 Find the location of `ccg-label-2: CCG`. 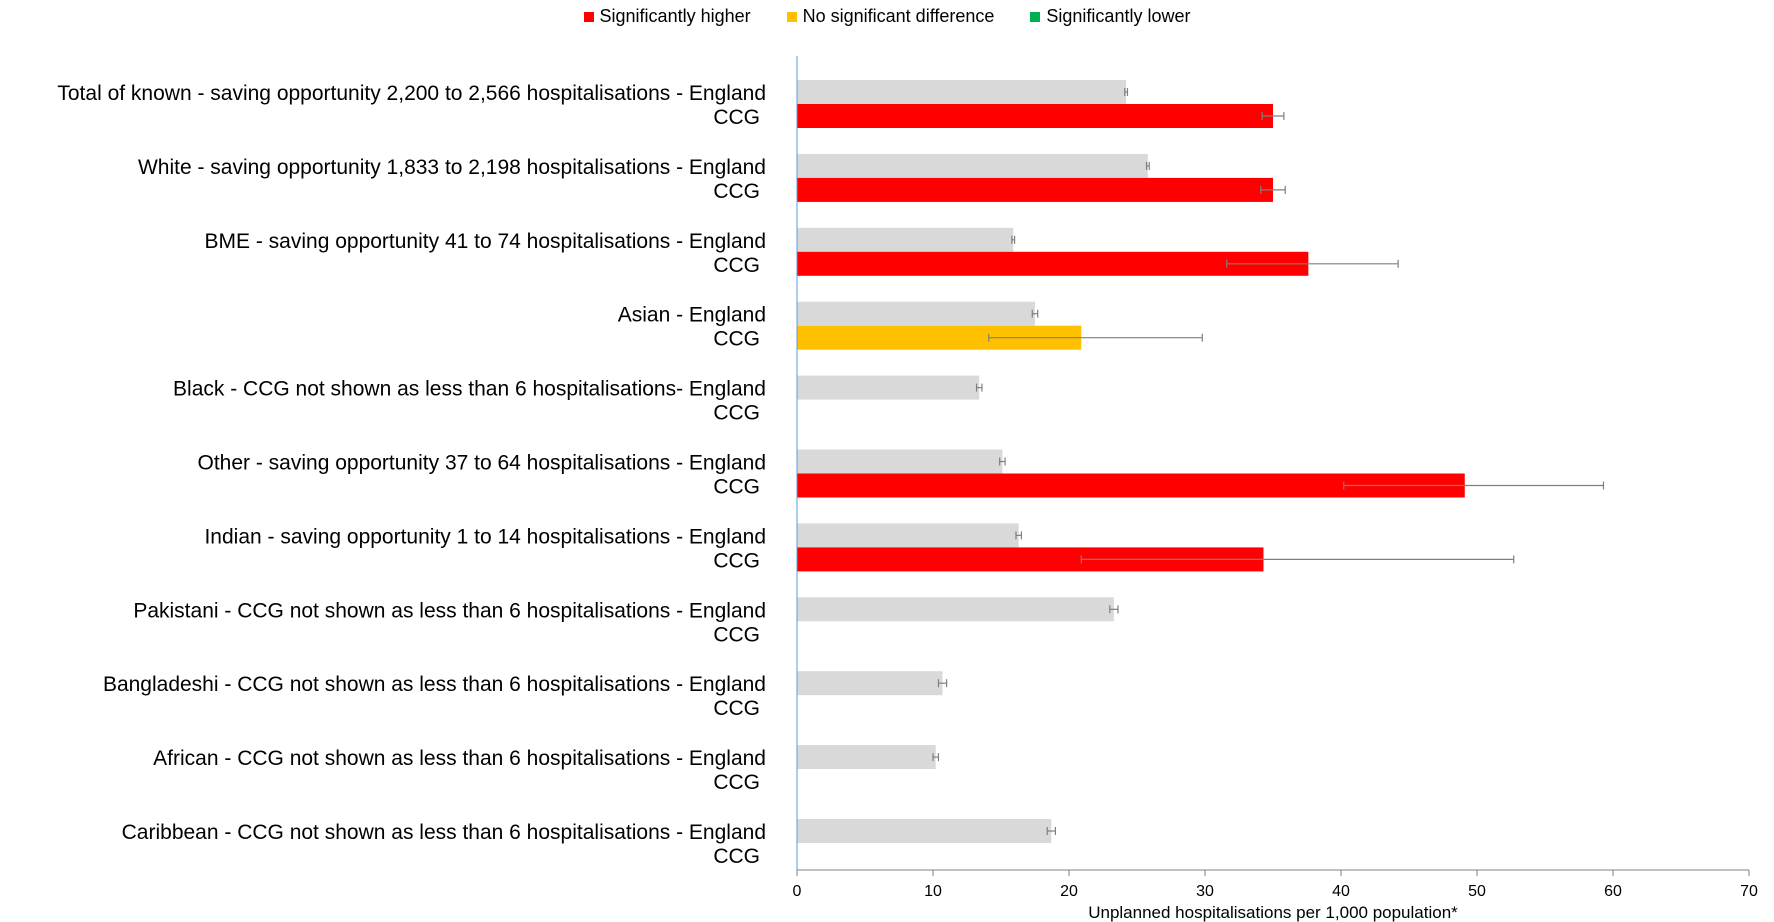

ccg-label-2: CCG is located at coordinates (736, 265).